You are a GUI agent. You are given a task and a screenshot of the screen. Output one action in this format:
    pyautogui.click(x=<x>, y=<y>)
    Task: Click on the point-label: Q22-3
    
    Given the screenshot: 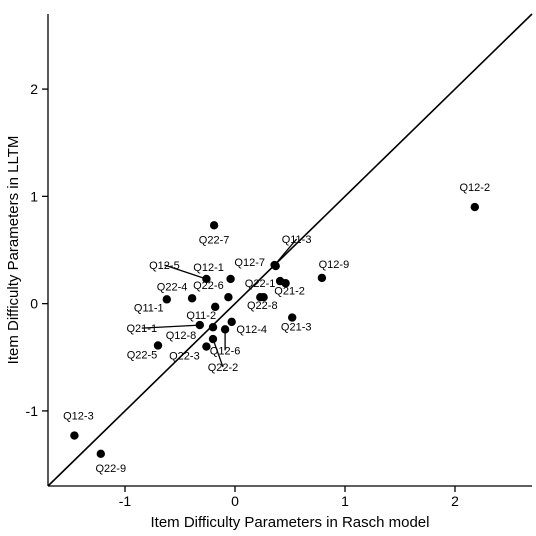 What is the action you would take?
    pyautogui.click(x=184, y=357)
    